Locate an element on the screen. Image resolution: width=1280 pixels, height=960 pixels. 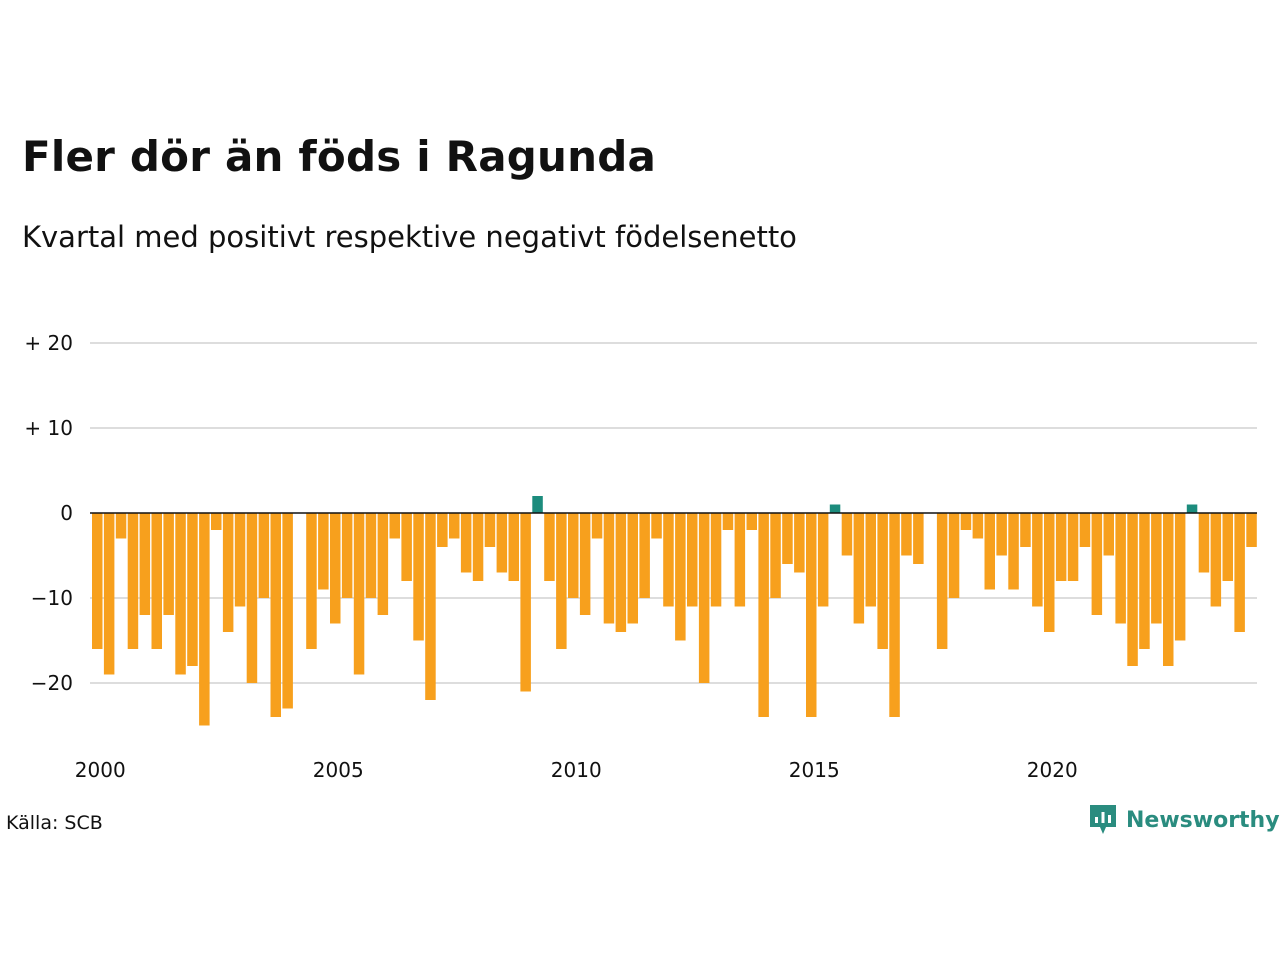
x-tick-label: 2000 is located at coordinates (100, 770).